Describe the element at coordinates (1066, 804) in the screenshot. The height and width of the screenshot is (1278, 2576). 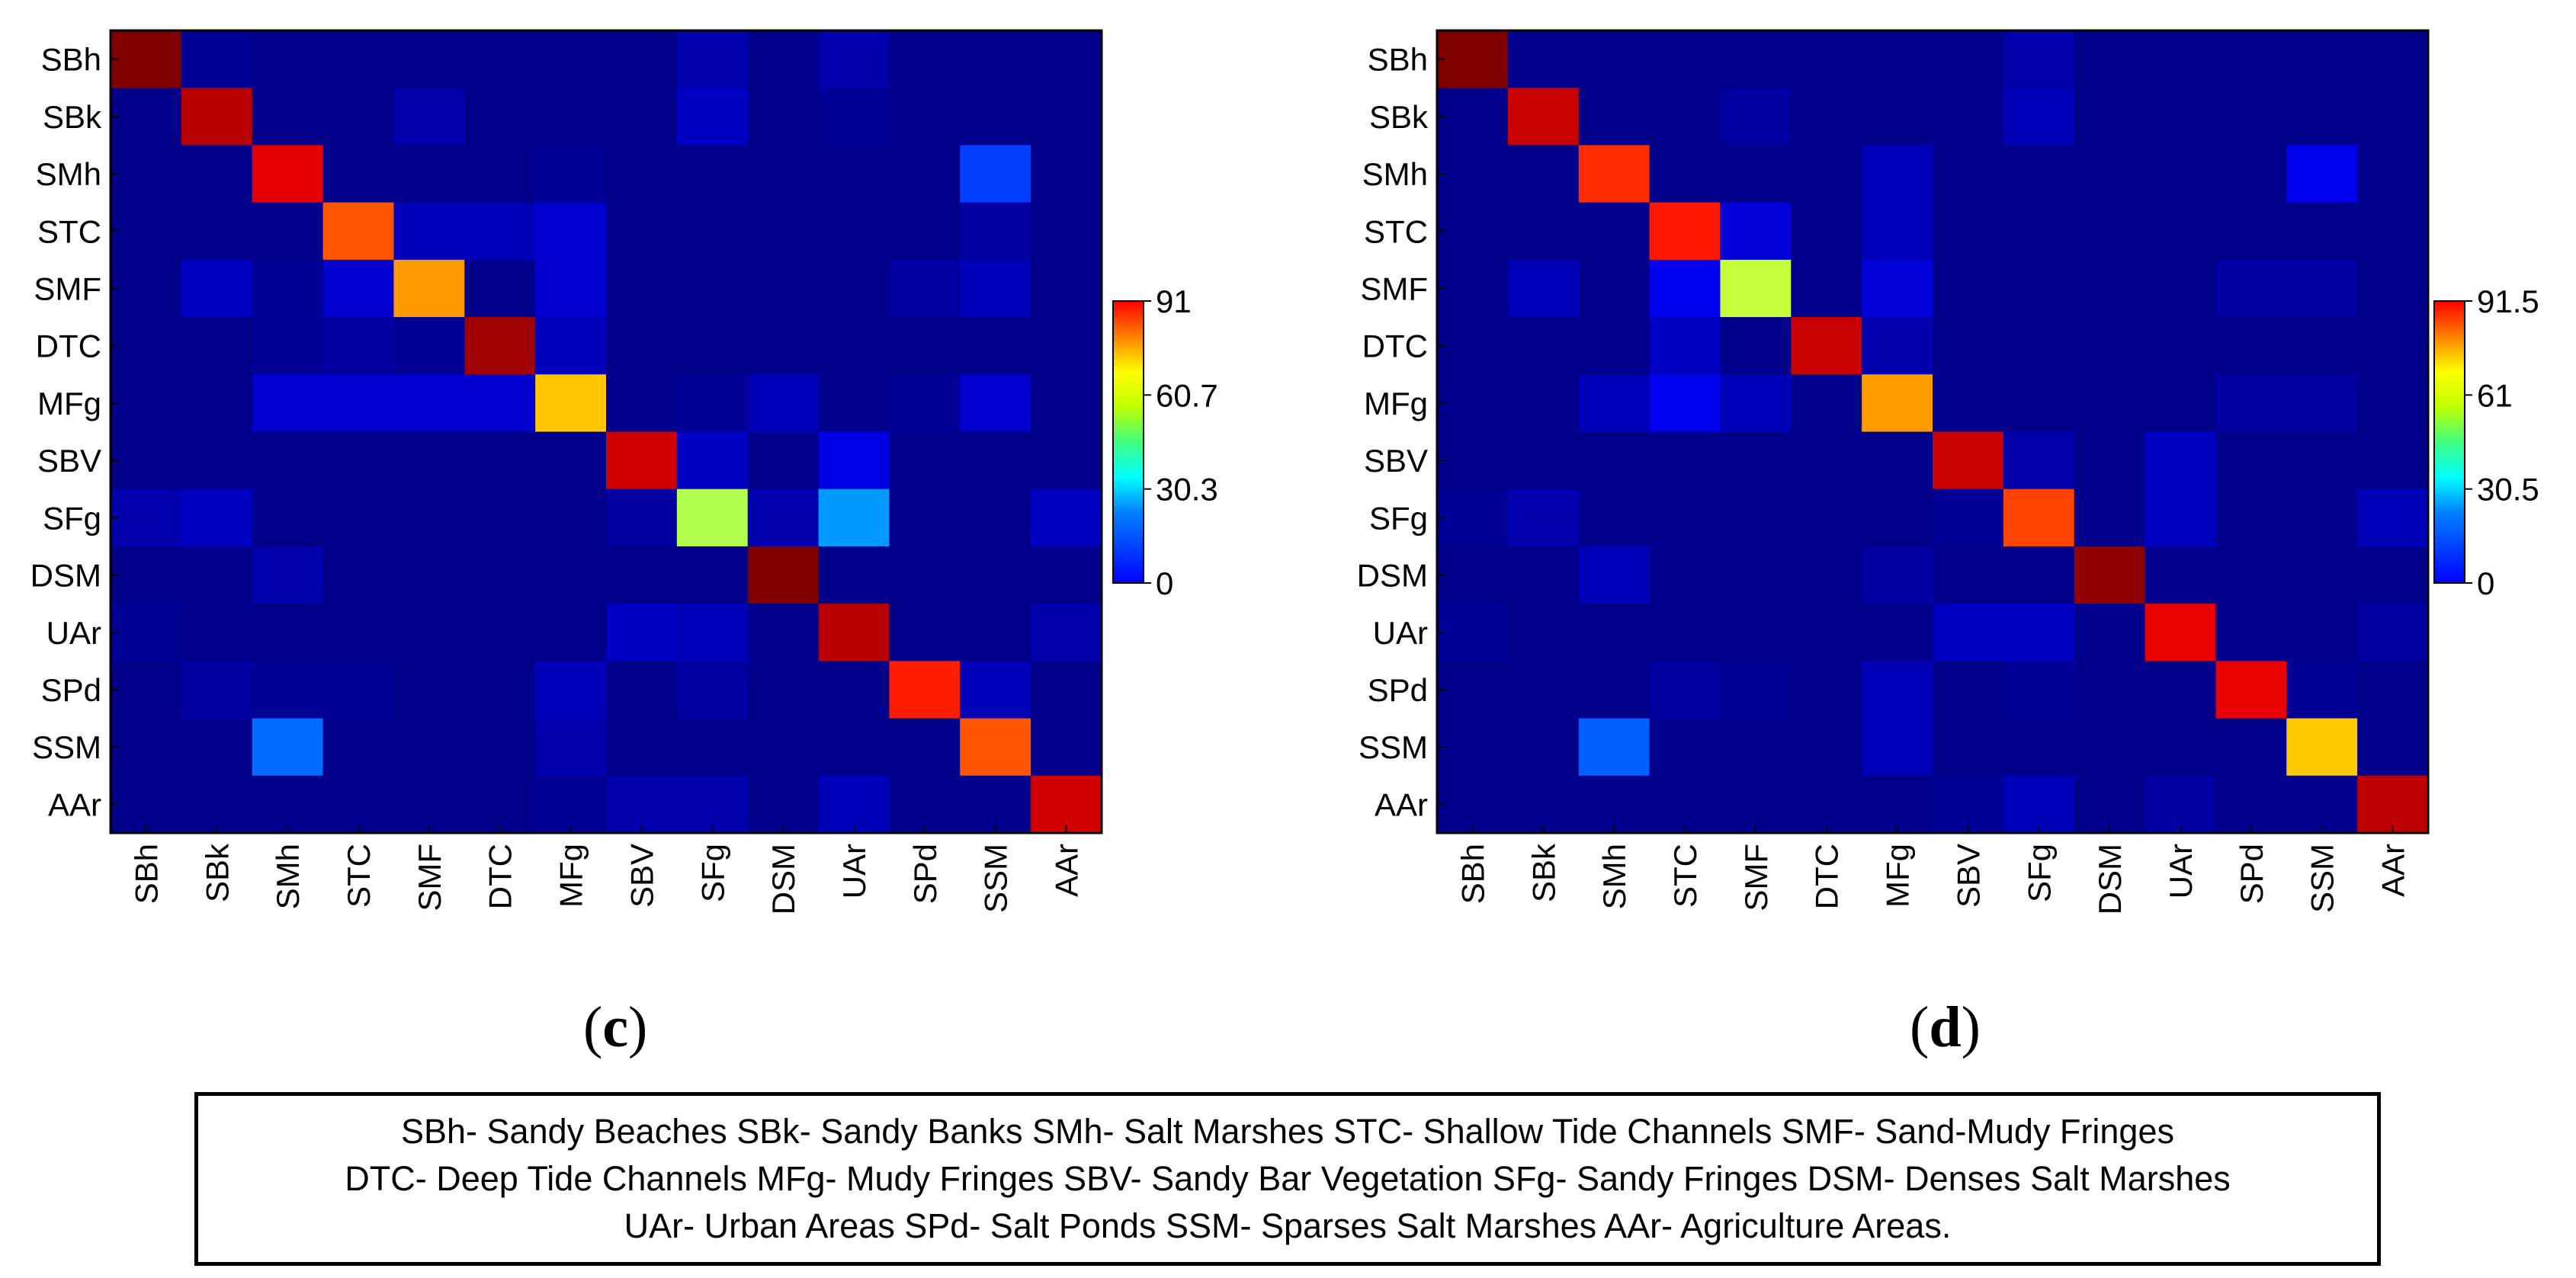
I see `heatmap-cell-c-AAr-AAr` at that location.